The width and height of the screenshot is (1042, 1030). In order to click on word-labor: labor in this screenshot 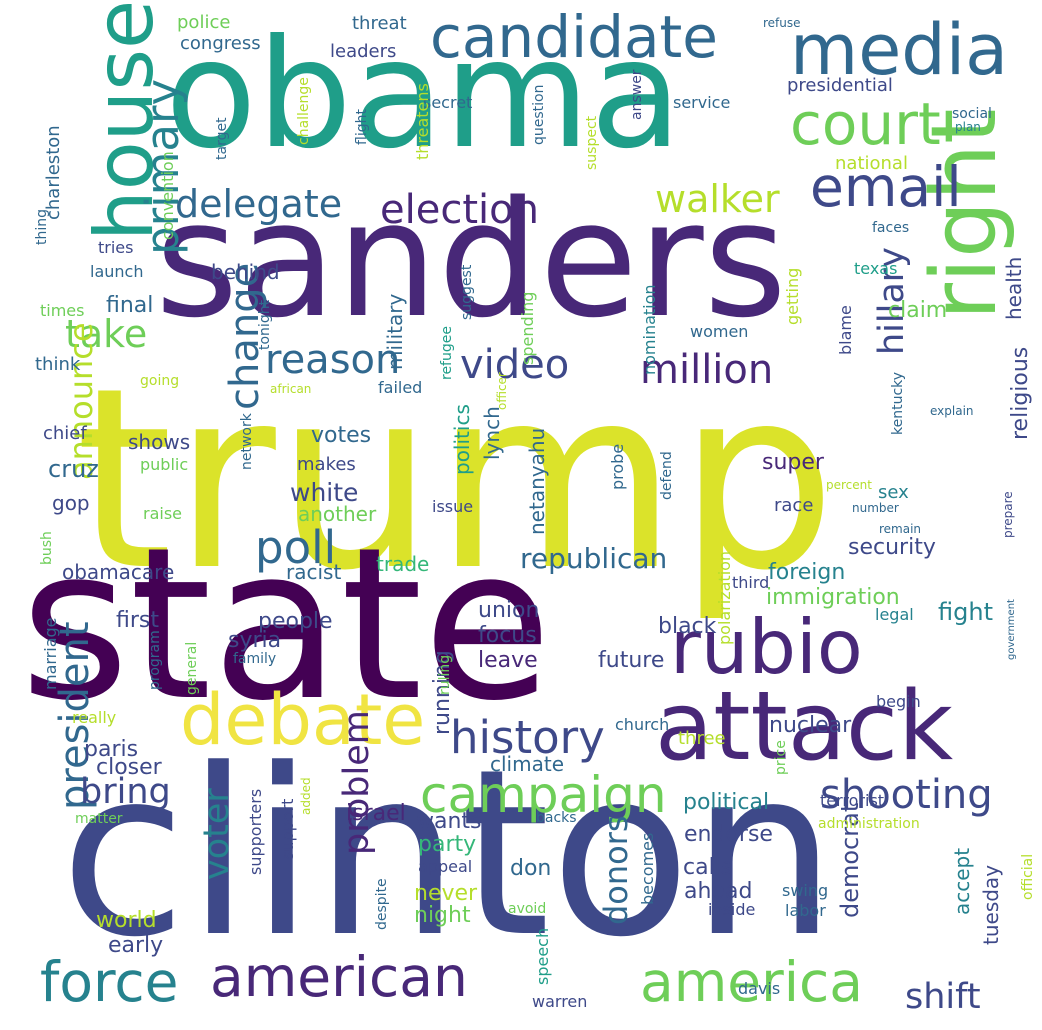, I will do `click(805, 910)`.